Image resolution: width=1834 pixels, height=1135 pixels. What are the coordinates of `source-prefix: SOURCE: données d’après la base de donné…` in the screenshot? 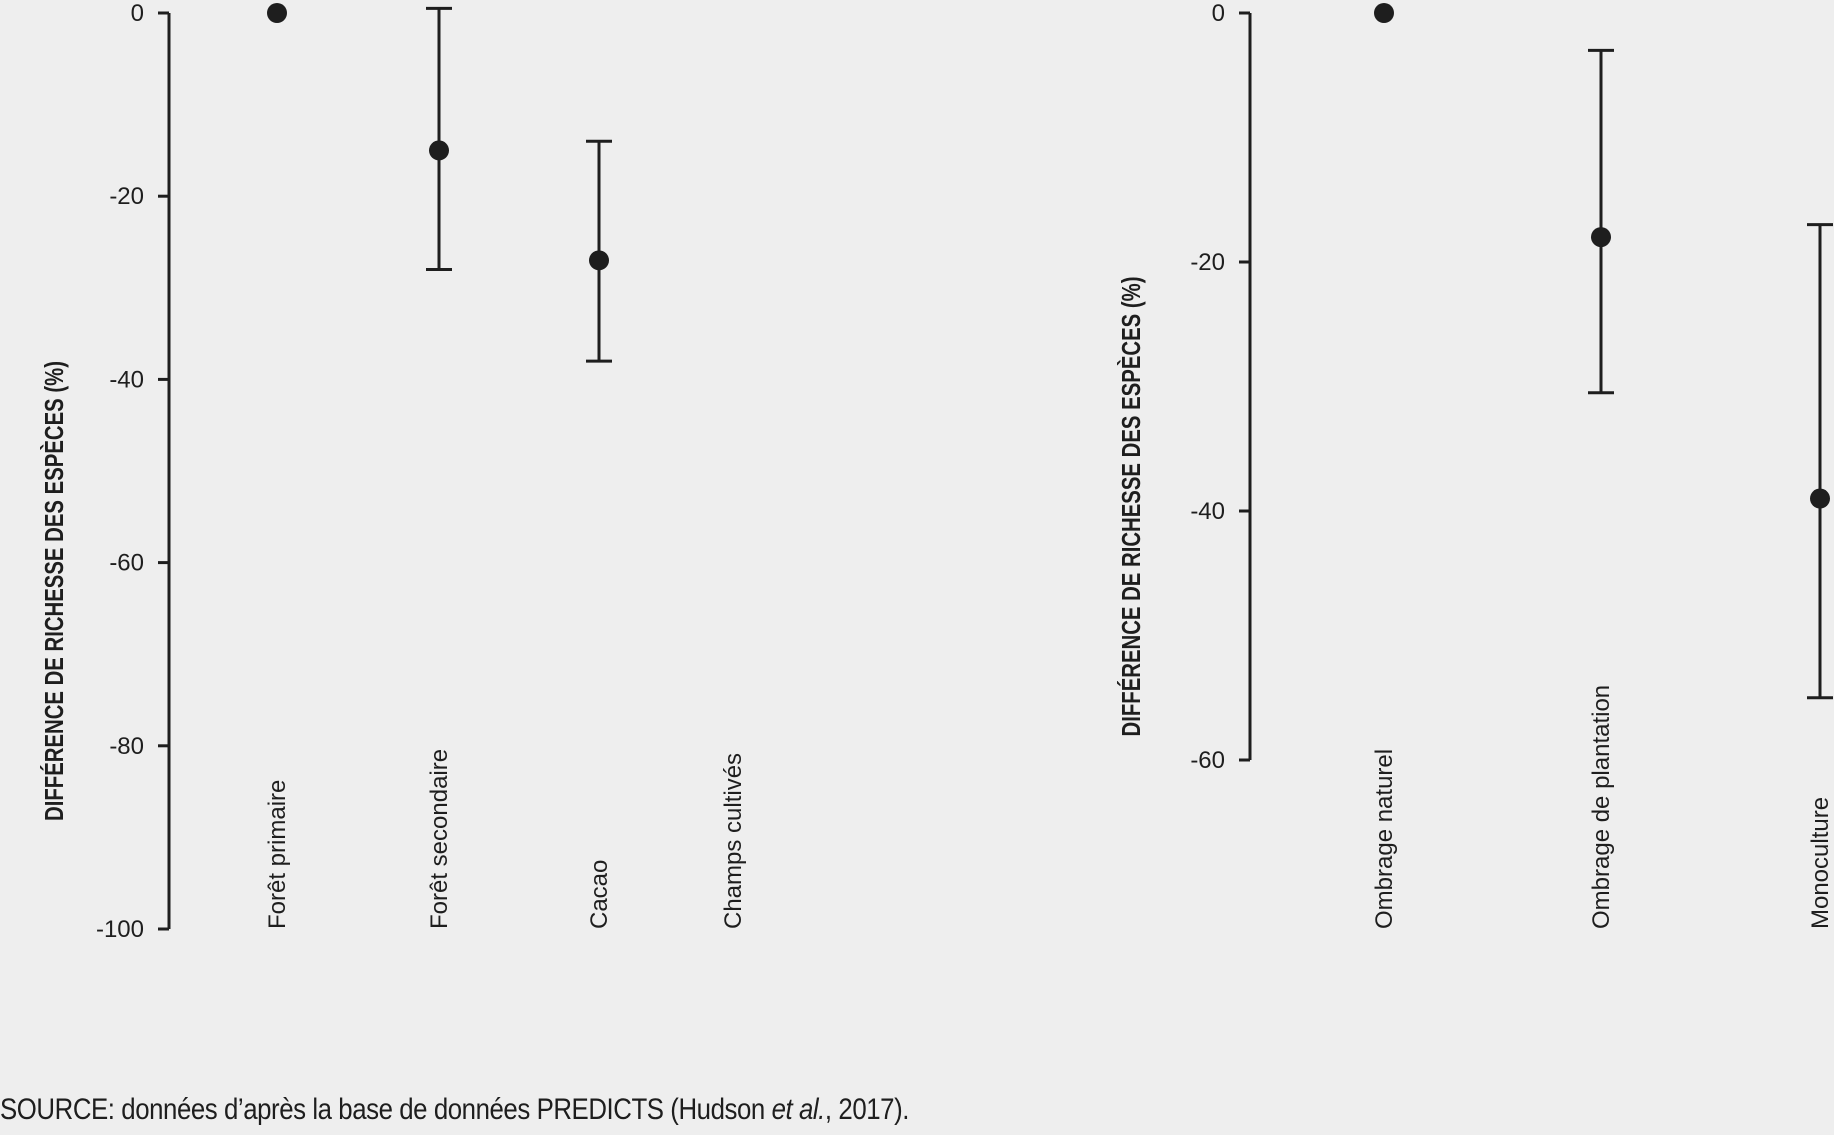 It's located at (386, 1109).